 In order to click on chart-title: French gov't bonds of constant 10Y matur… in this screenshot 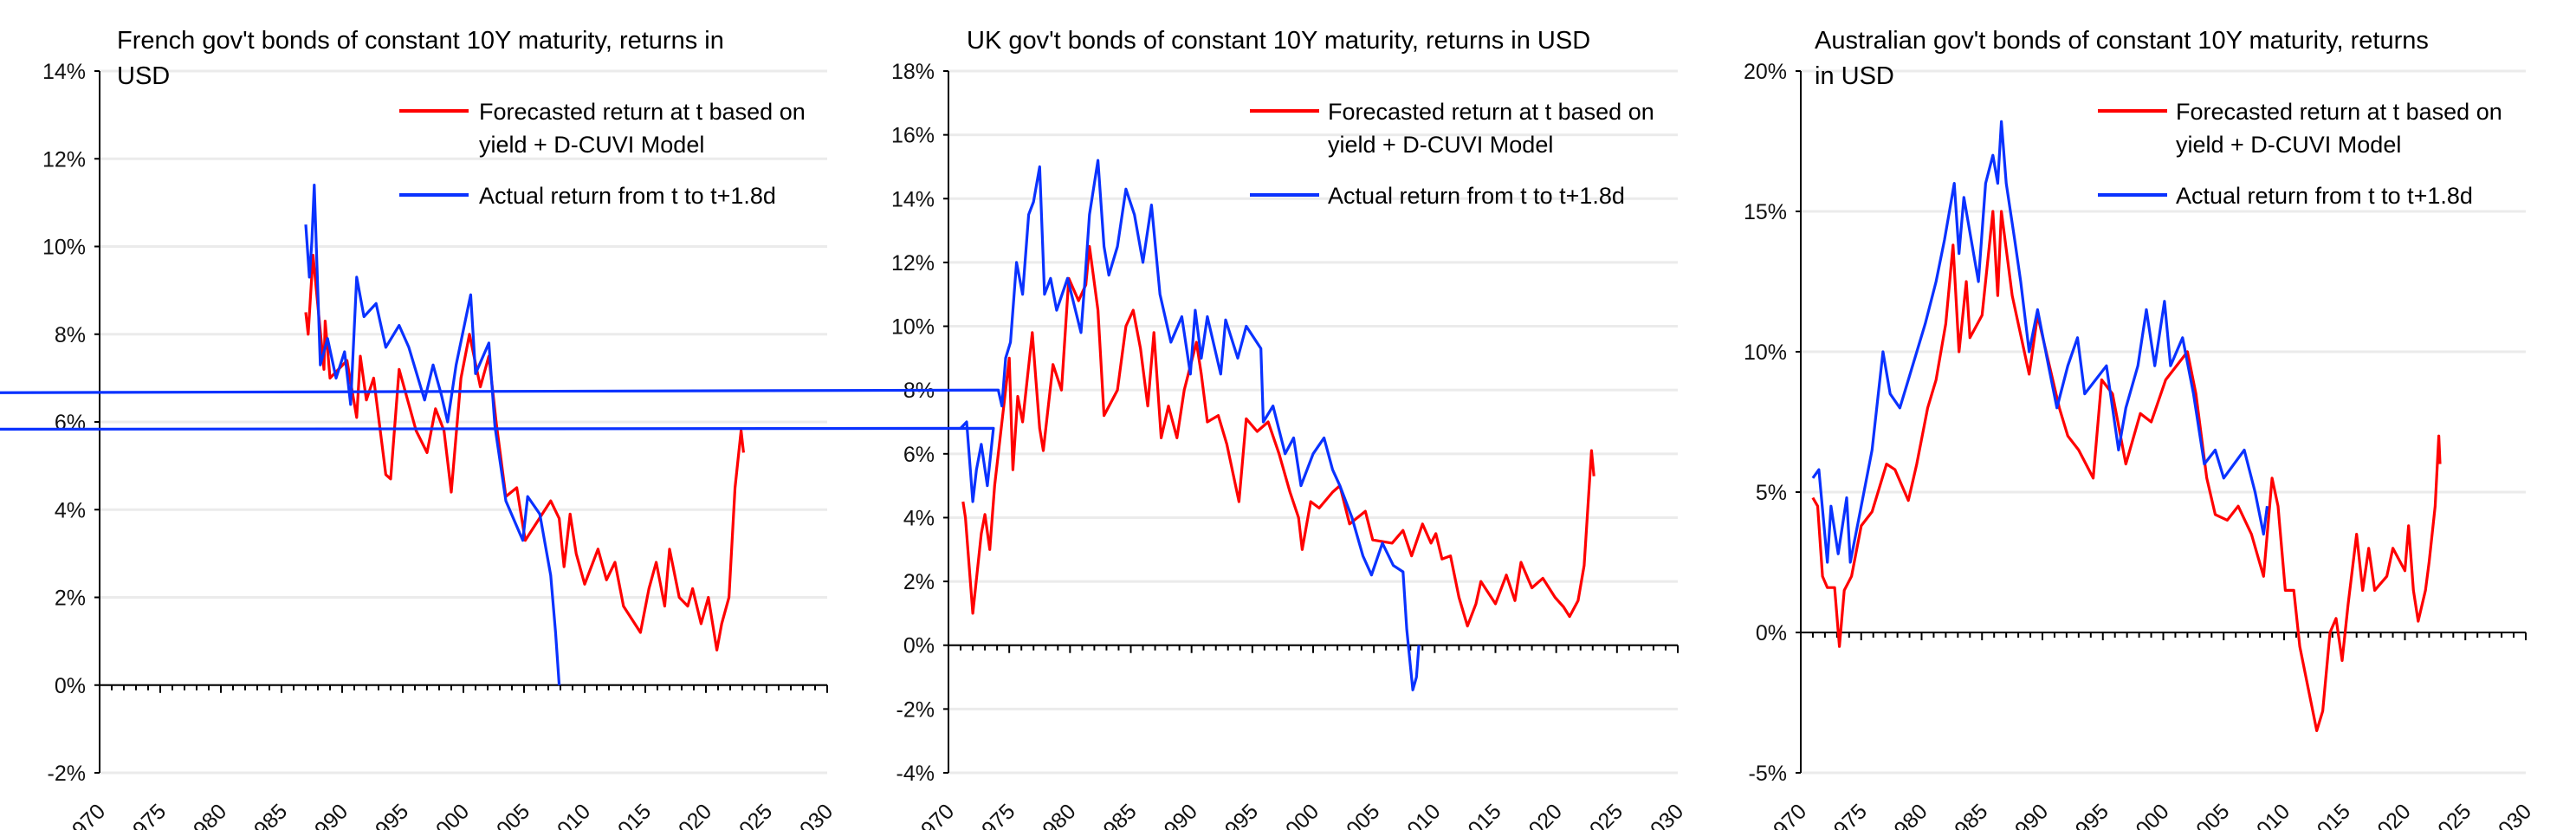, I will do `click(420, 41)`.